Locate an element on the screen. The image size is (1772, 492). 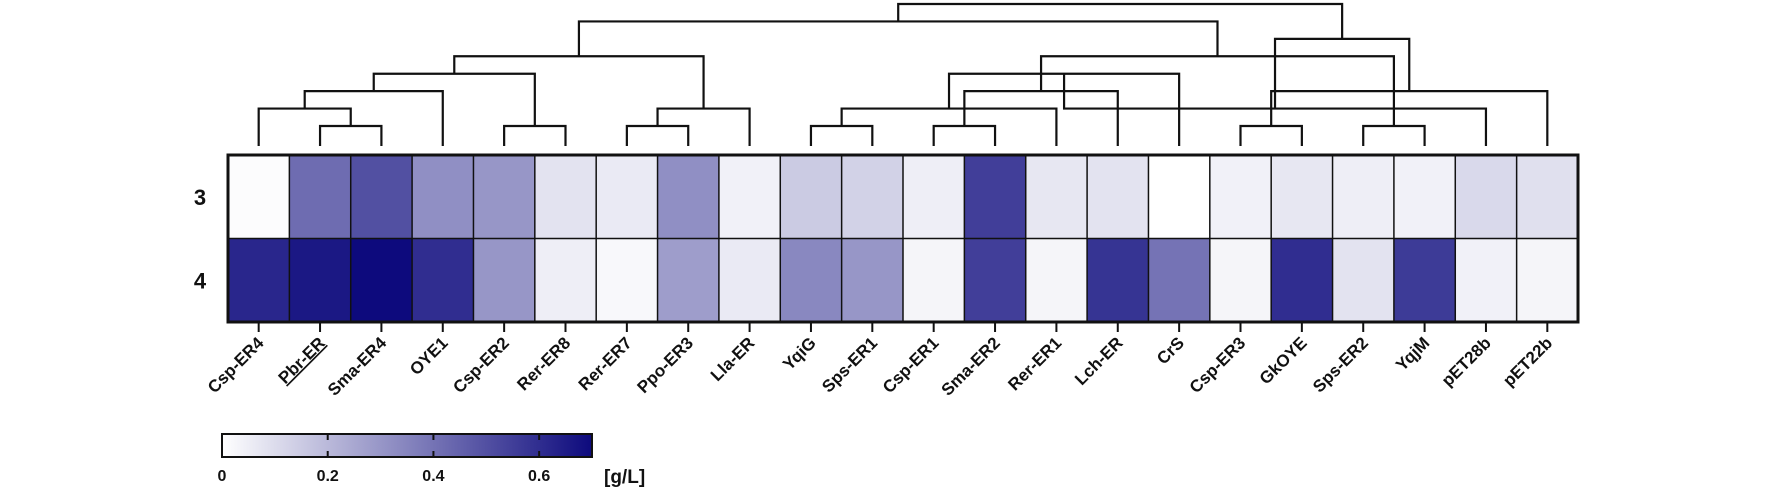
heatmap-cell-r4-Lch-ER is located at coordinates (1118, 280).